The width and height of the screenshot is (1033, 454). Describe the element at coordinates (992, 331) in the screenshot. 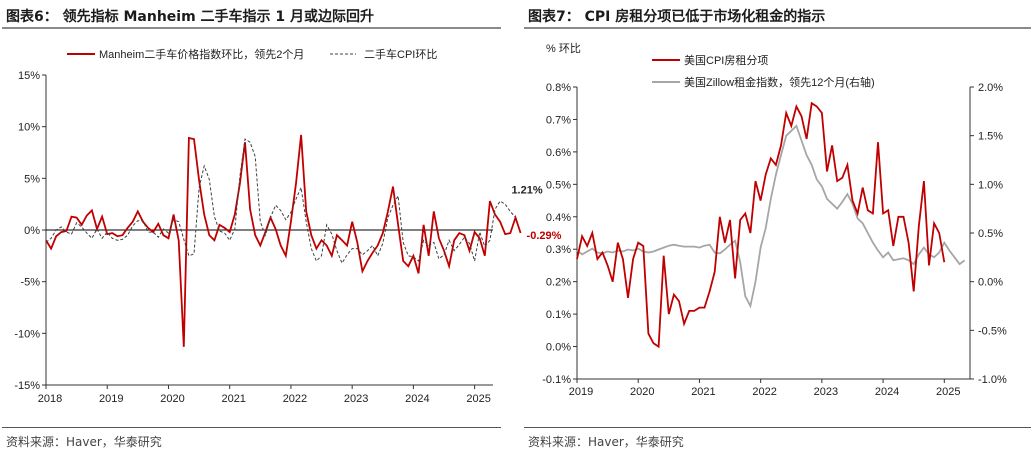

I see `right-y2-tick-label: -0.5%` at that location.